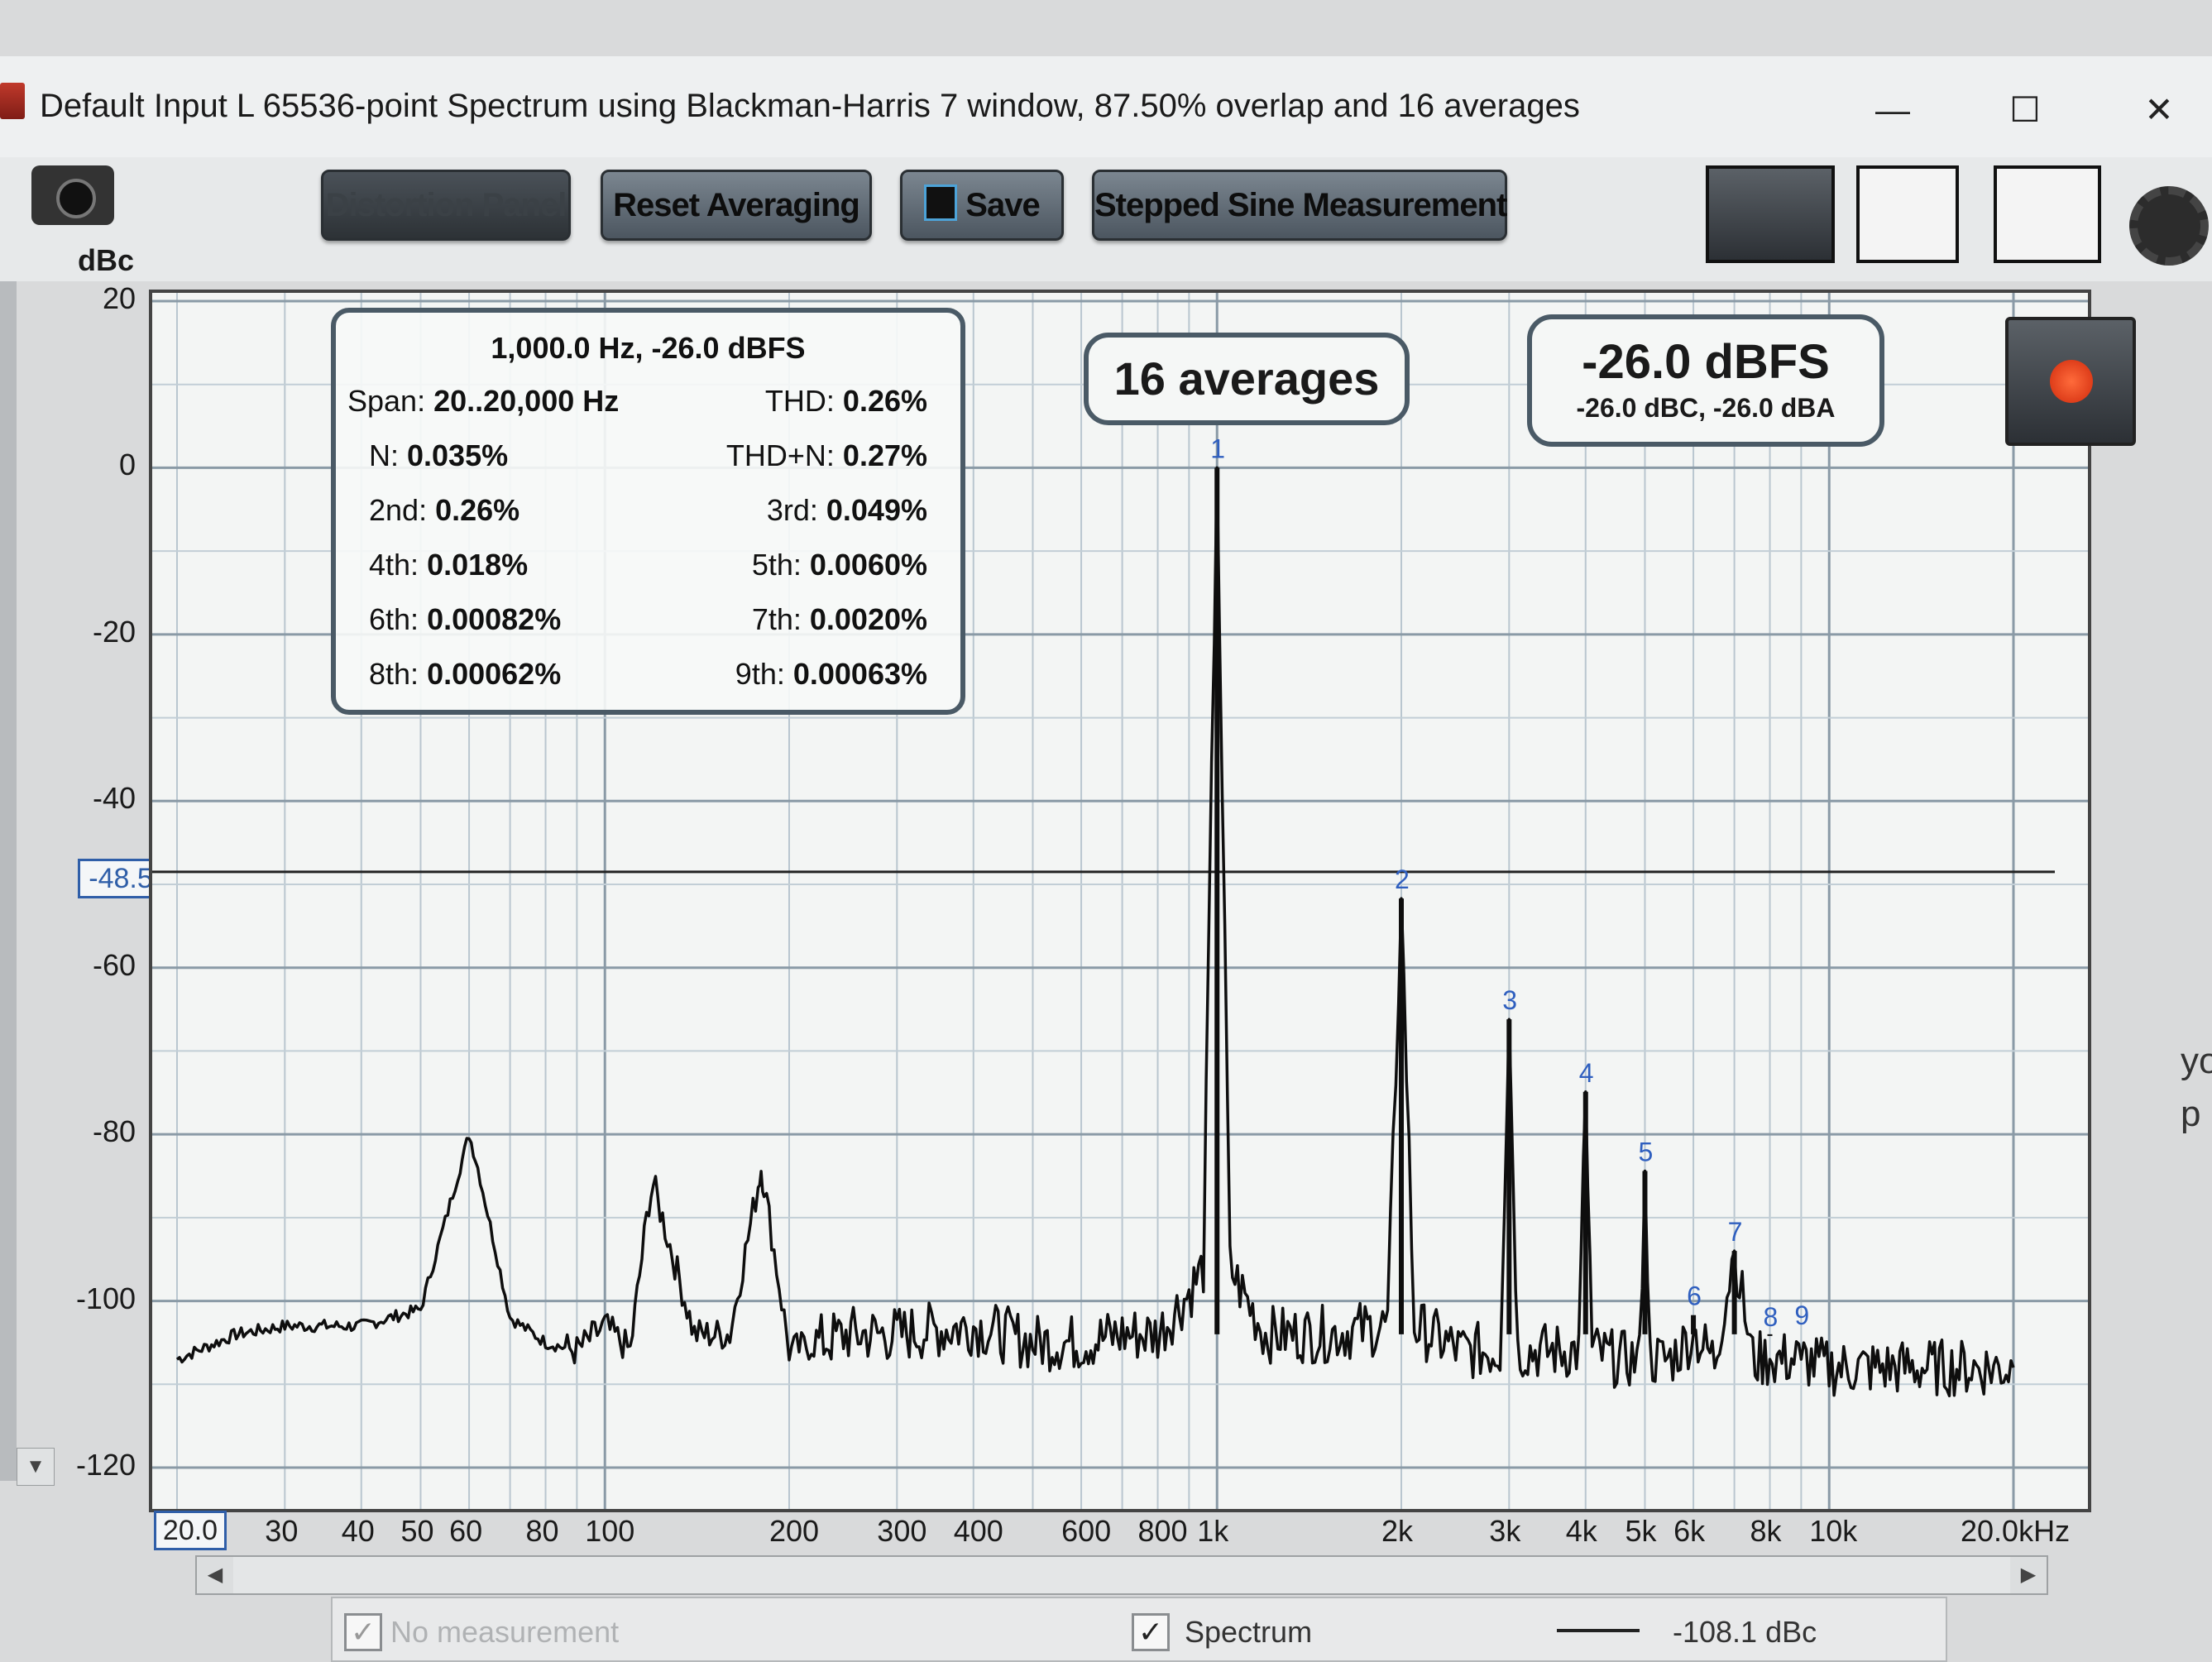  What do you see at coordinates (1509, 1000) in the screenshot?
I see `harmonic-label-3: 3` at bounding box center [1509, 1000].